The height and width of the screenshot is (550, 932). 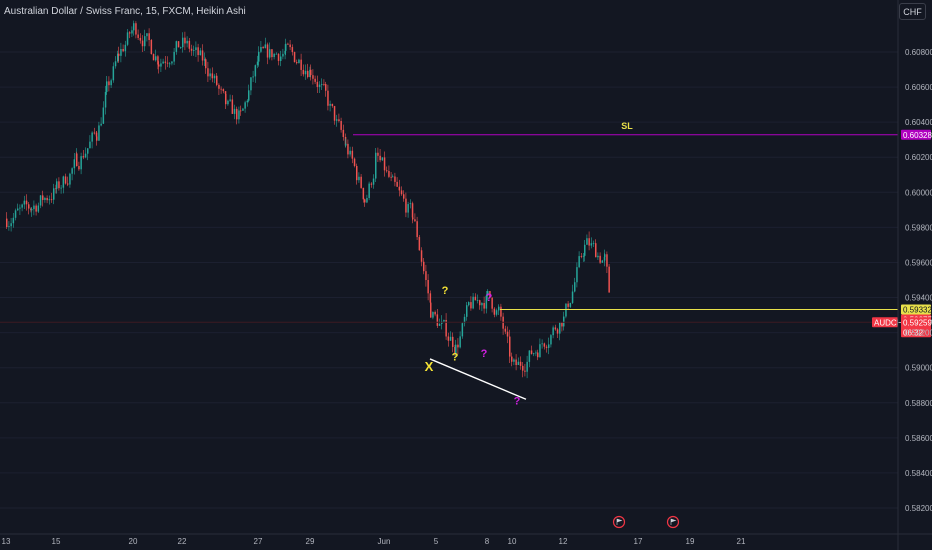 What do you see at coordinates (384, 541) in the screenshot?
I see `time-tick-label: Jun` at bounding box center [384, 541].